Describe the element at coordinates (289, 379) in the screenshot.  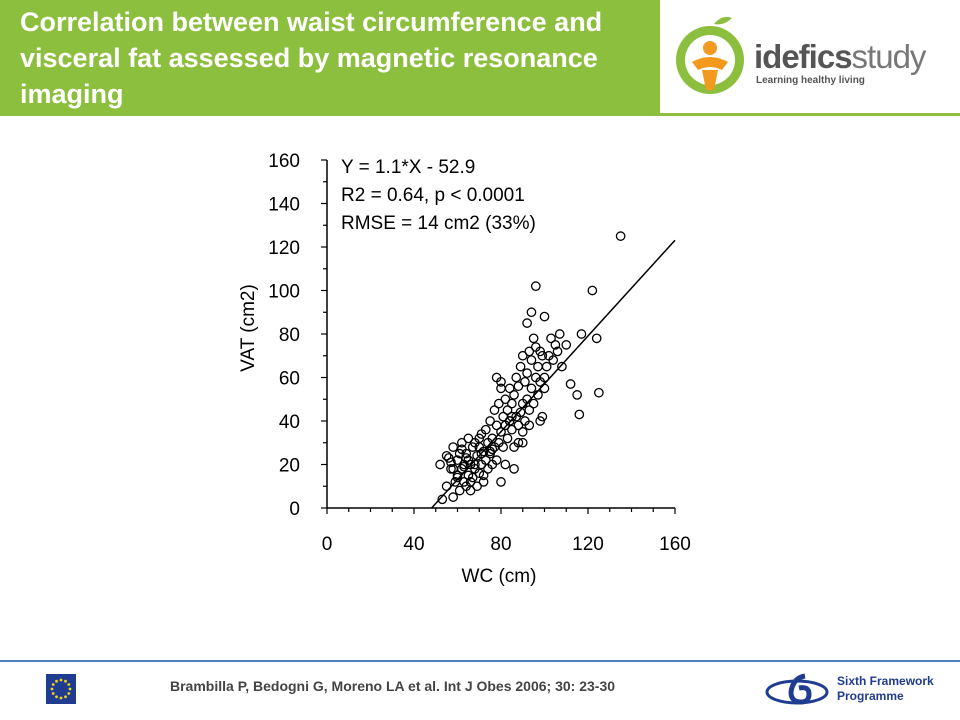
I see `y-tick-label: 60` at that location.